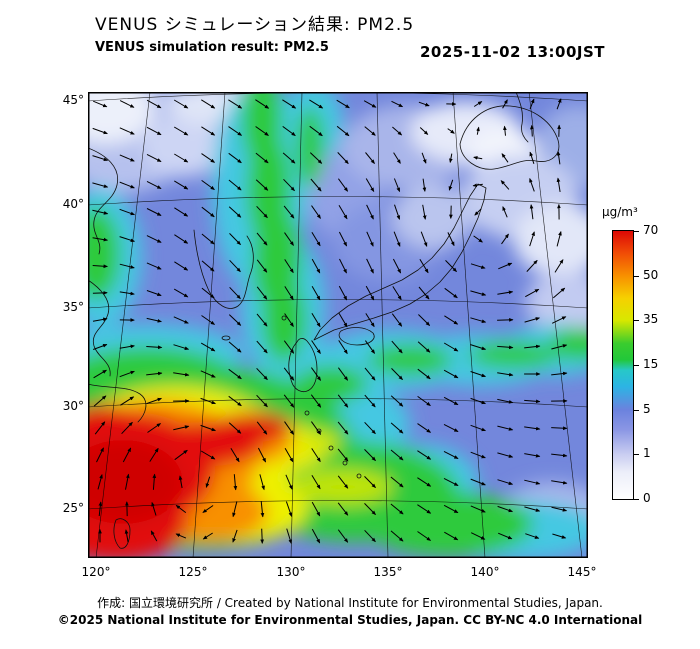  I want to click on lon-tick-label: 130°, so click(291, 572).